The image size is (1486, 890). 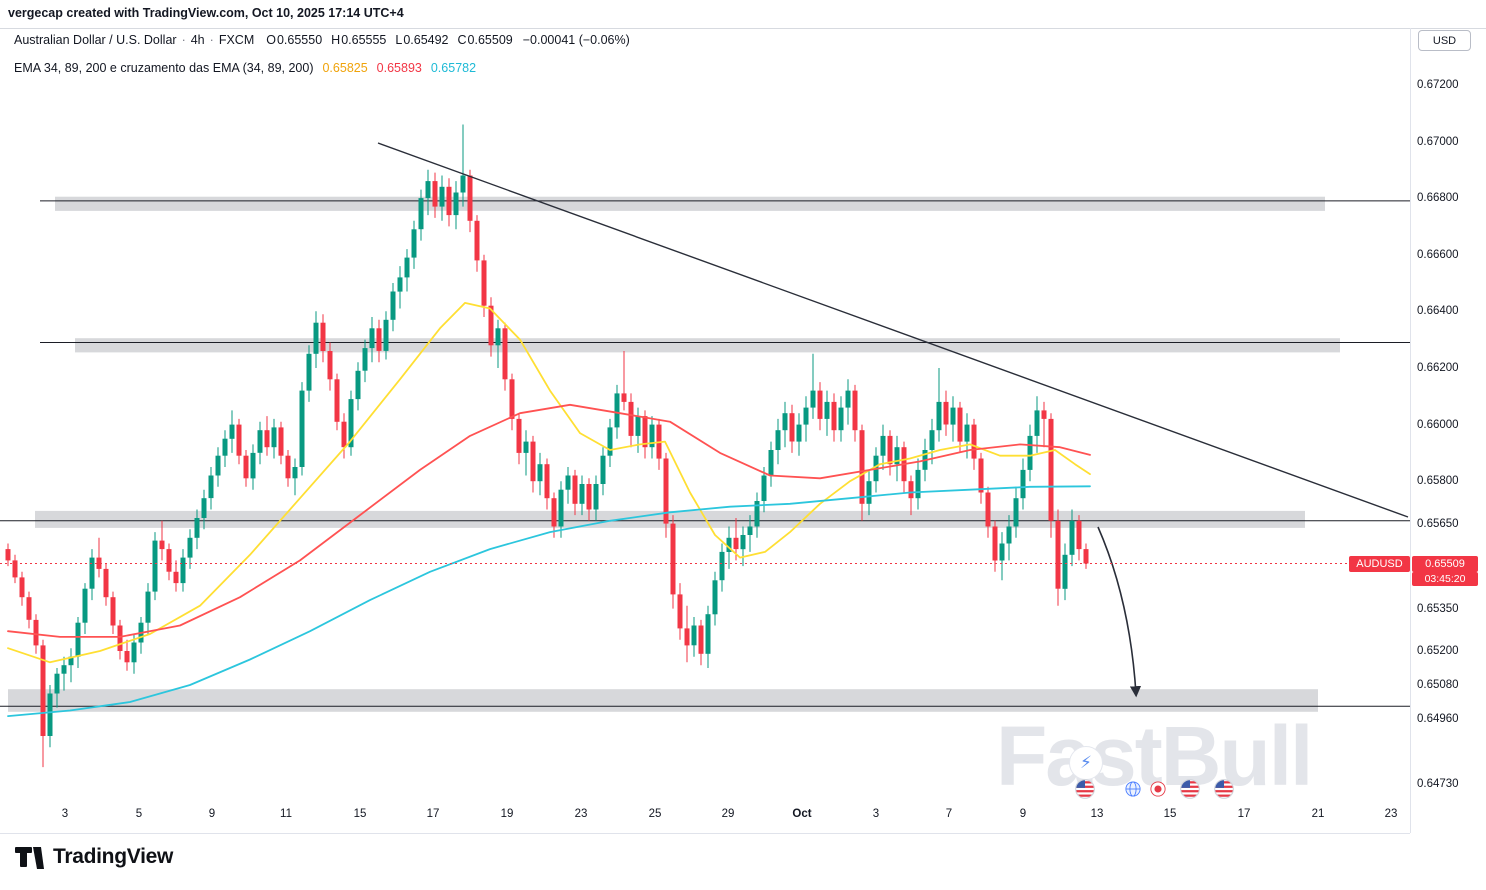 I want to click on price-axis-separator, so click(x=1410, y=430).